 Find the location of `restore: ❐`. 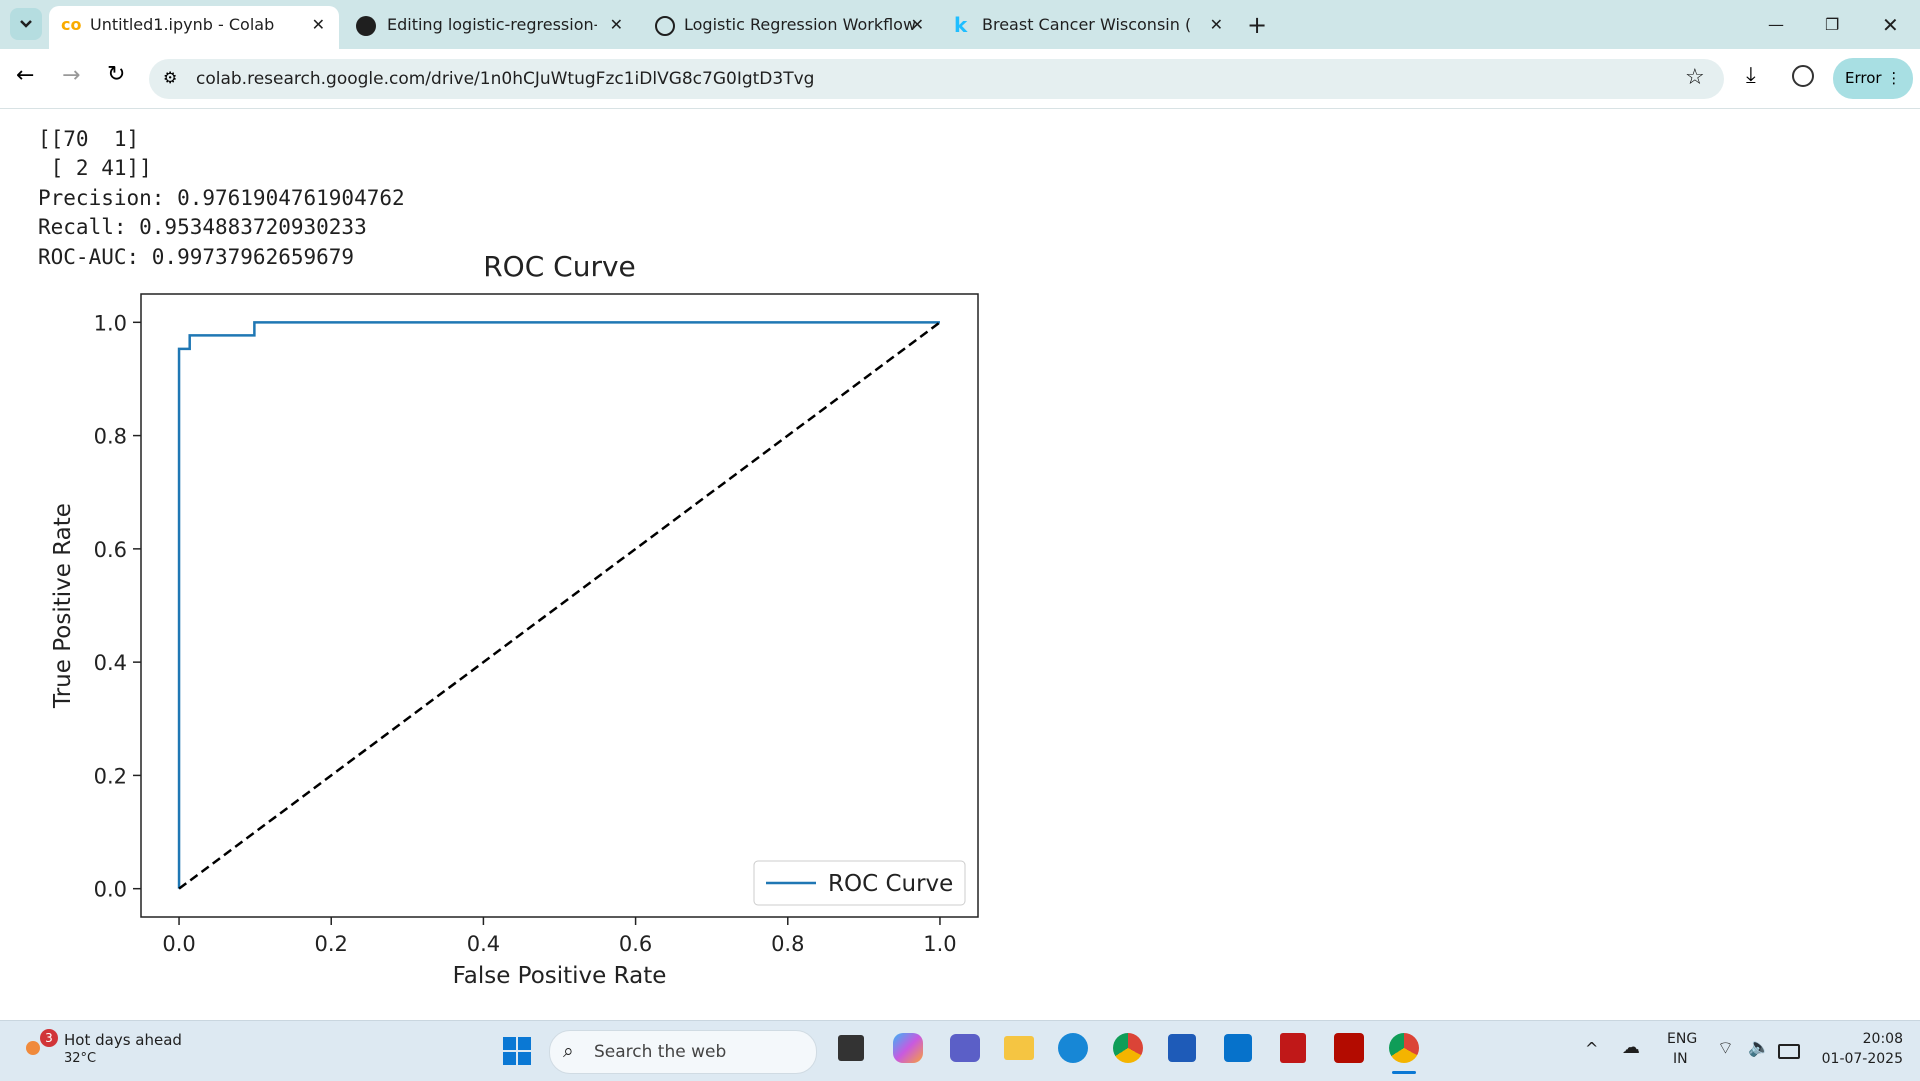

restore: ❐ is located at coordinates (1832, 24).